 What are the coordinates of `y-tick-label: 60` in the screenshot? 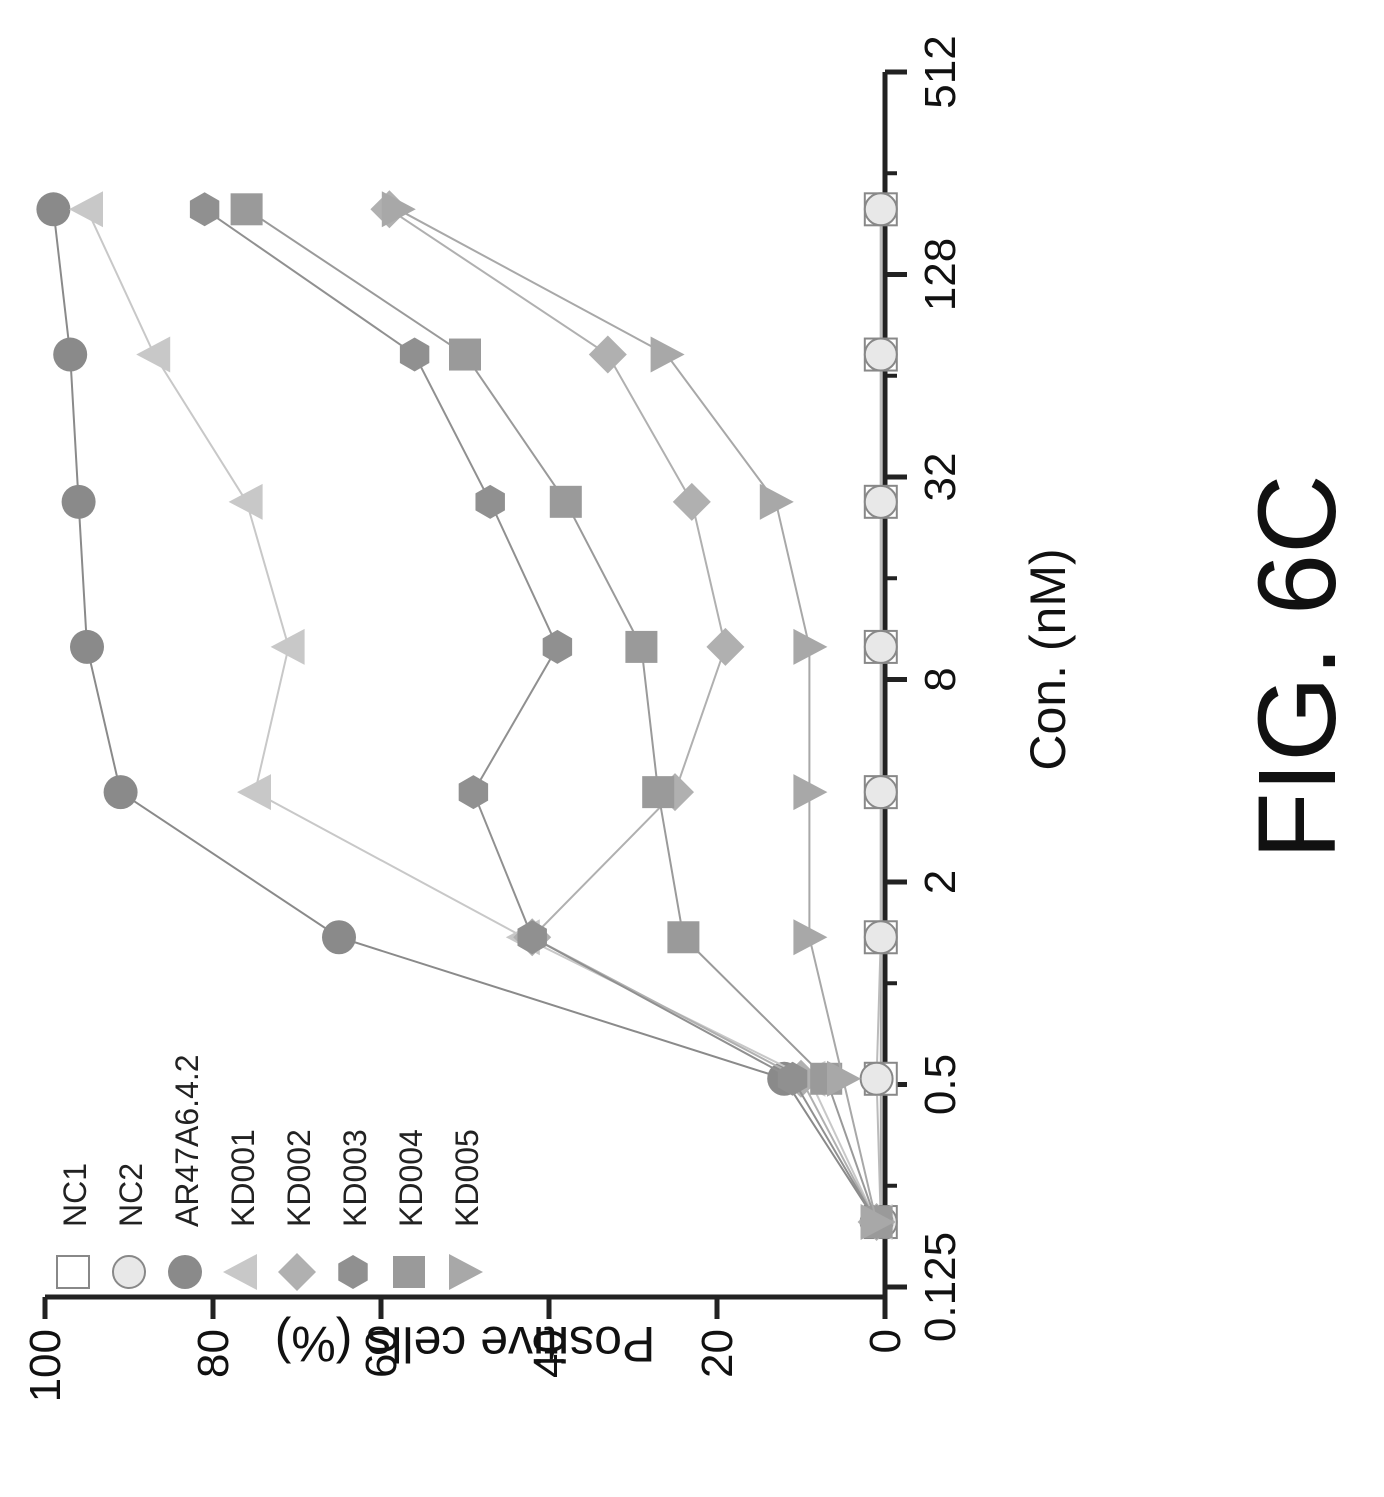 It's located at (381, 1353).